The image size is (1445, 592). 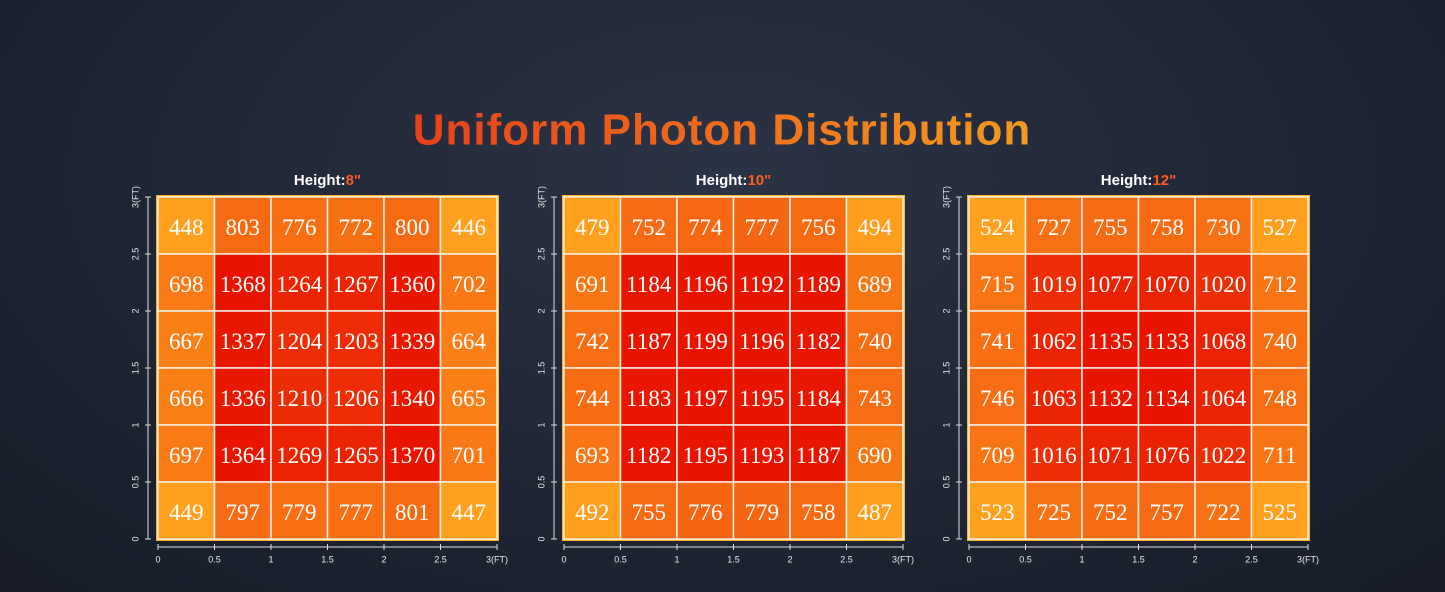 What do you see at coordinates (356, 227) in the screenshot?
I see `cell-value: 772` at bounding box center [356, 227].